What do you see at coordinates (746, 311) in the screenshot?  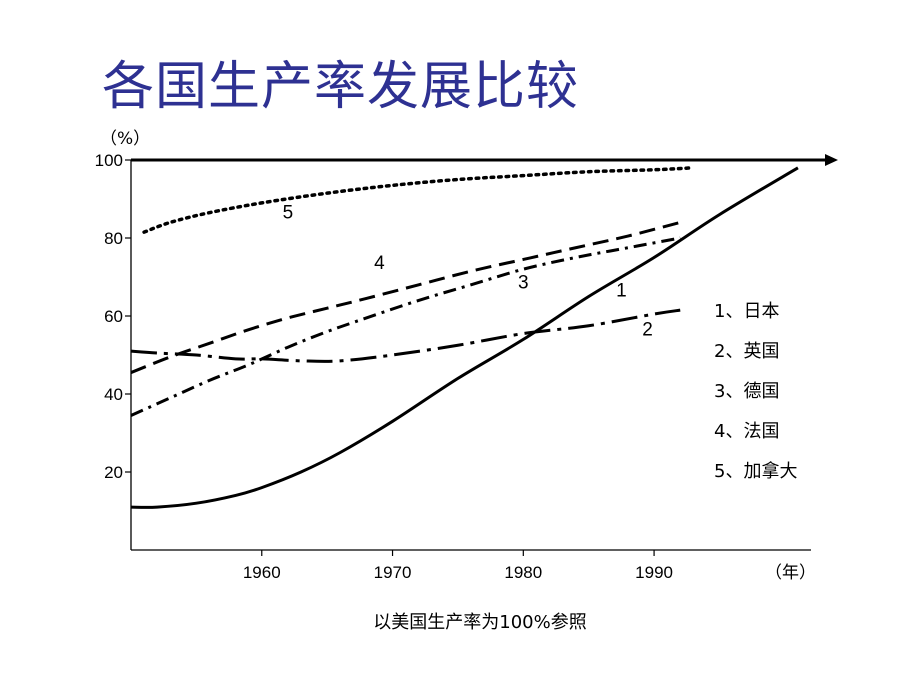 I see `legend-entry: 1、日本` at bounding box center [746, 311].